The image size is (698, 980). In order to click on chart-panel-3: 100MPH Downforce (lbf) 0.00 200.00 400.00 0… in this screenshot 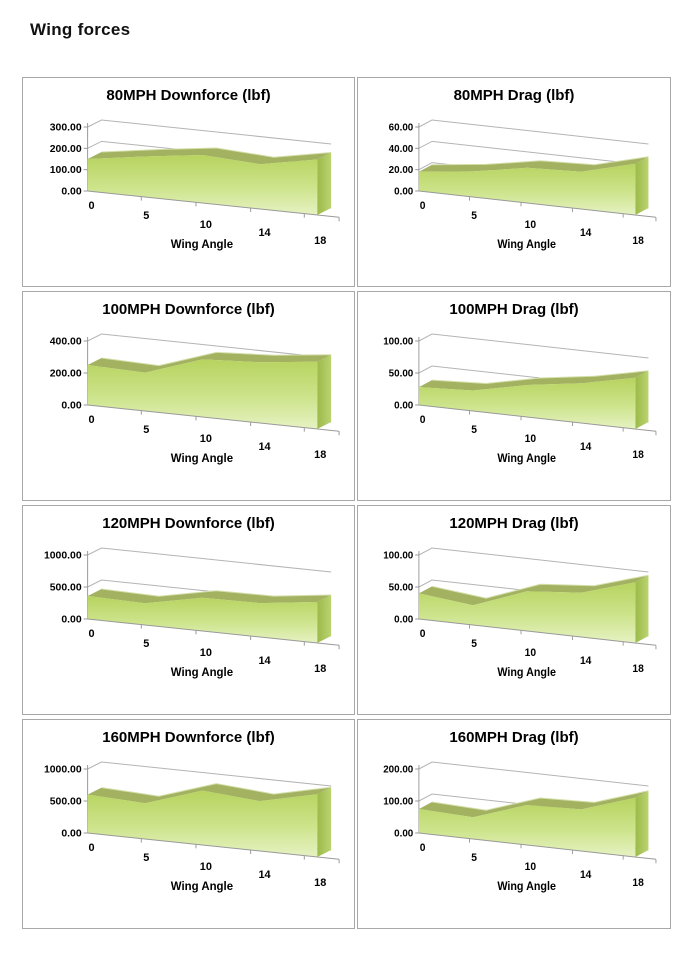, I will do `click(188, 396)`.